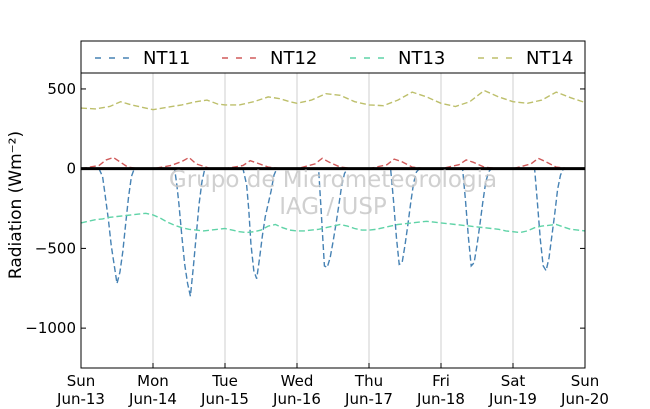  I want to click on x-tick-label-day: Tue, so click(224, 381).